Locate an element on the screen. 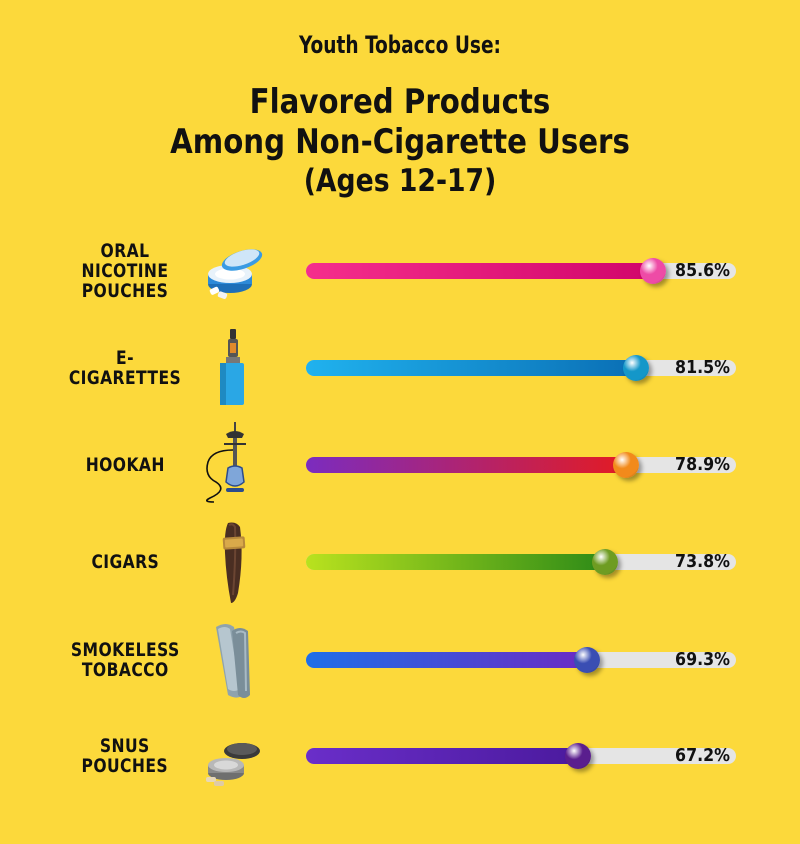 The height and width of the screenshot is (844, 800). hookah-icon is located at coordinates (235, 465).